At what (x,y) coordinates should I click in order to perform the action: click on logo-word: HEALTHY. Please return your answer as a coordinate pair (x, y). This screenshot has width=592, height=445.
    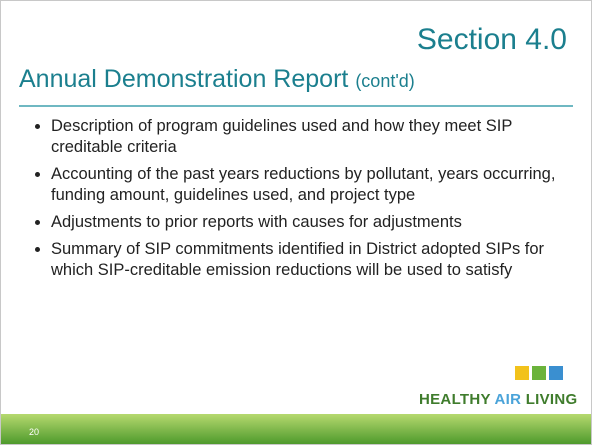
    Looking at the image, I should click on (455, 399).